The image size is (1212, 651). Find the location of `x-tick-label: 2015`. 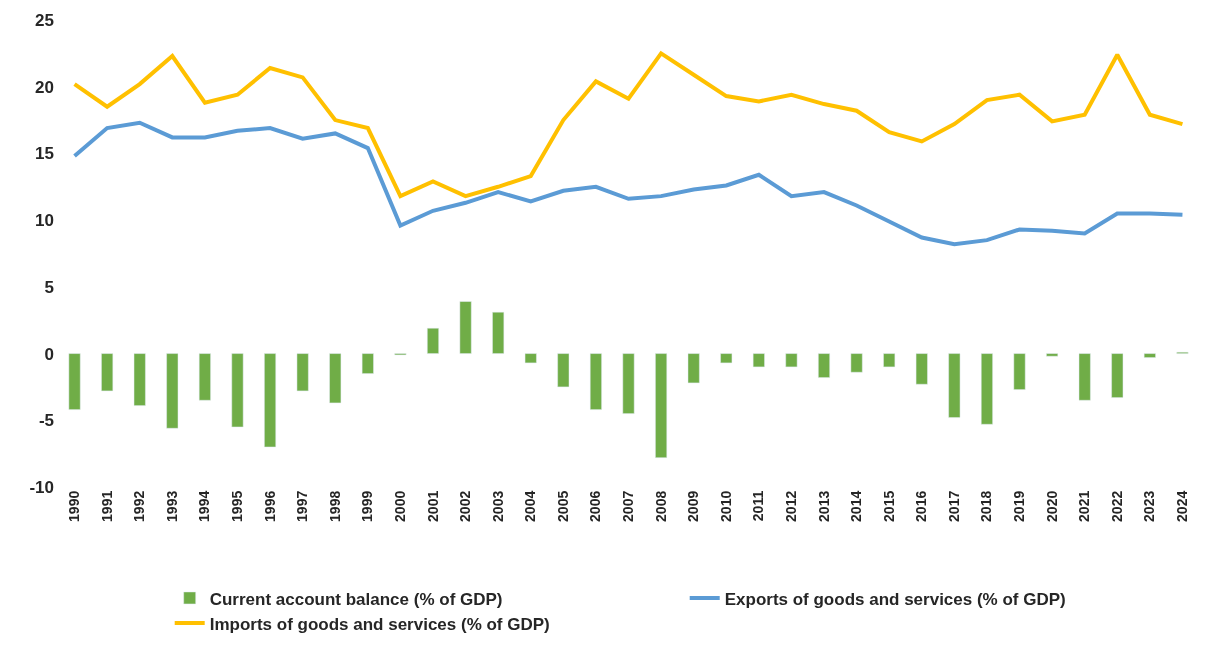

x-tick-label: 2015 is located at coordinates (888, 506).